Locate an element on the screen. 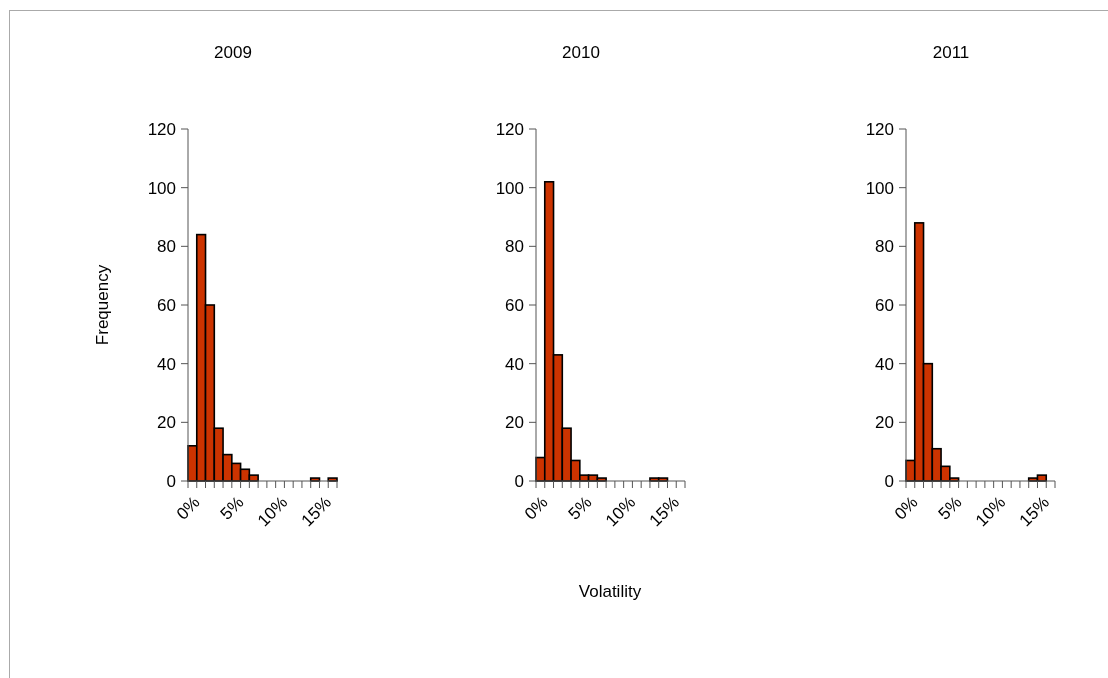 This screenshot has height=678, width=1108. chart-title: 2009 is located at coordinates (233, 52).